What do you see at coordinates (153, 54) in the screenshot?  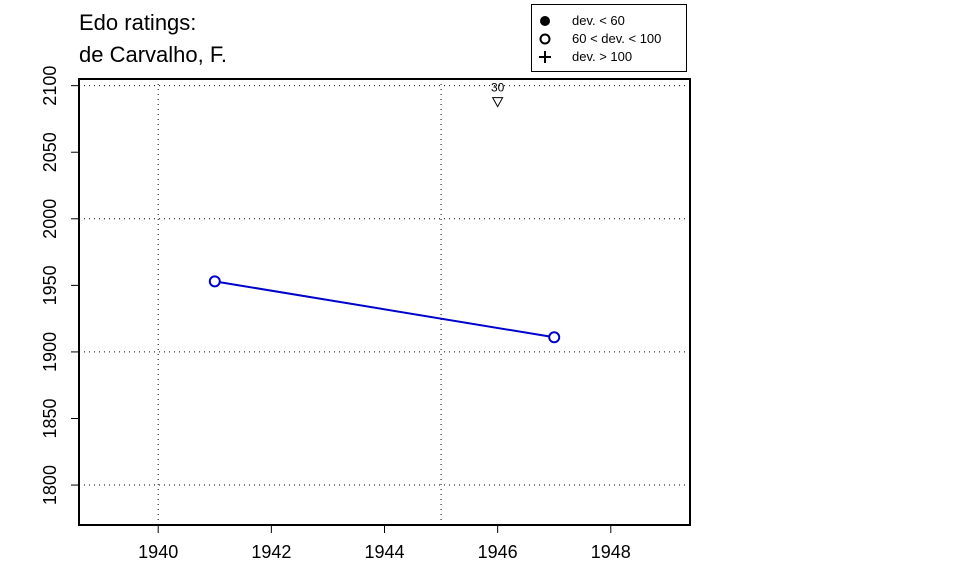 I see `chart-title-line-2: de Carvalho, F.` at bounding box center [153, 54].